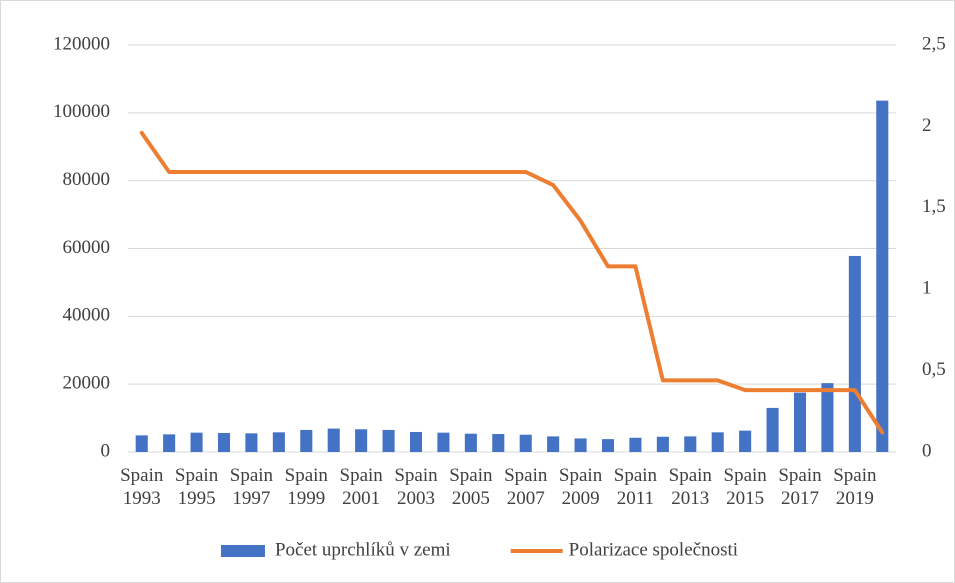  What do you see at coordinates (242, 551) in the screenshot?
I see `legend-key` at bounding box center [242, 551].